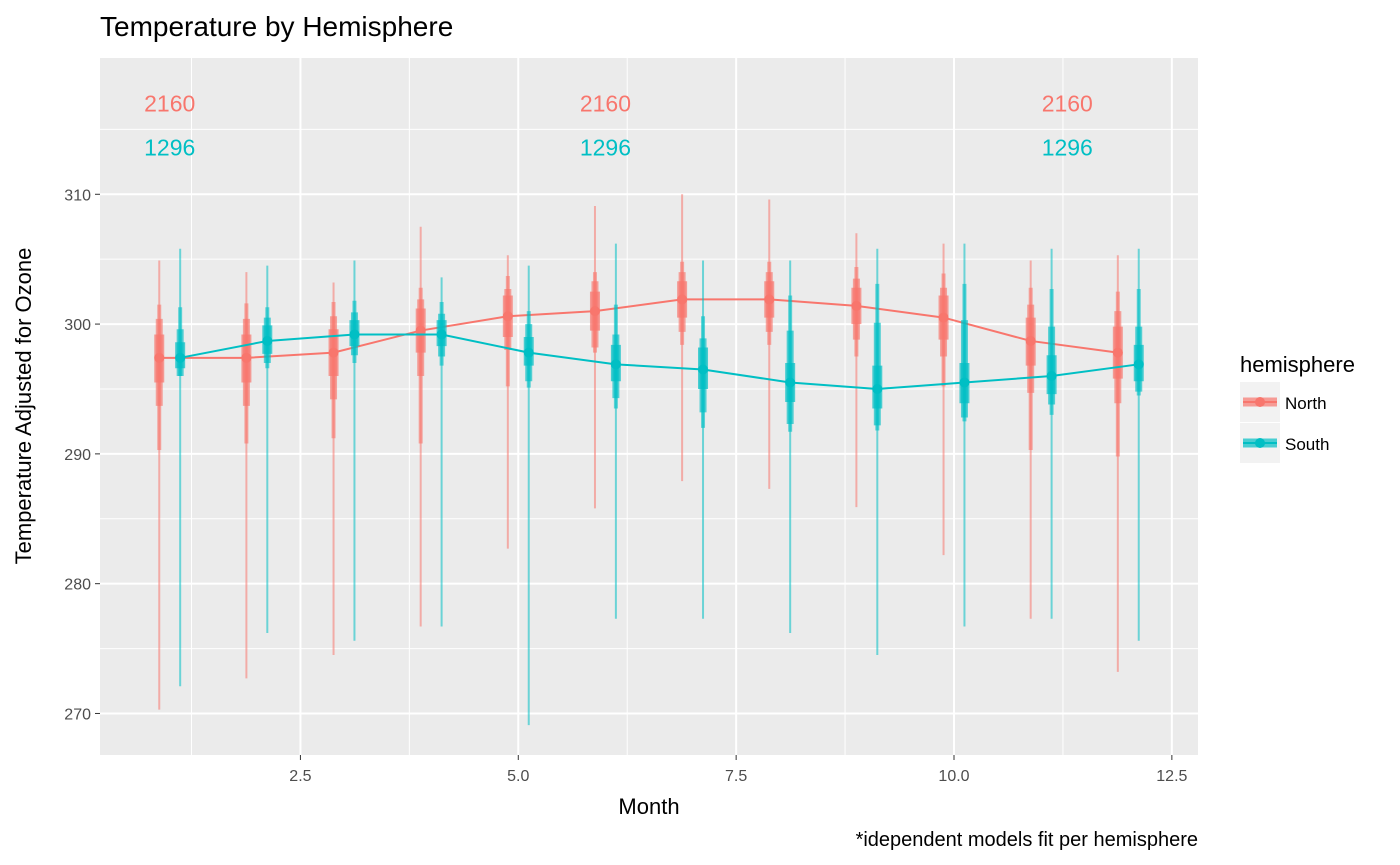 This screenshot has width=1400, height=865. What do you see at coordinates (1306, 403) in the screenshot?
I see `legend-label-north: North` at bounding box center [1306, 403].